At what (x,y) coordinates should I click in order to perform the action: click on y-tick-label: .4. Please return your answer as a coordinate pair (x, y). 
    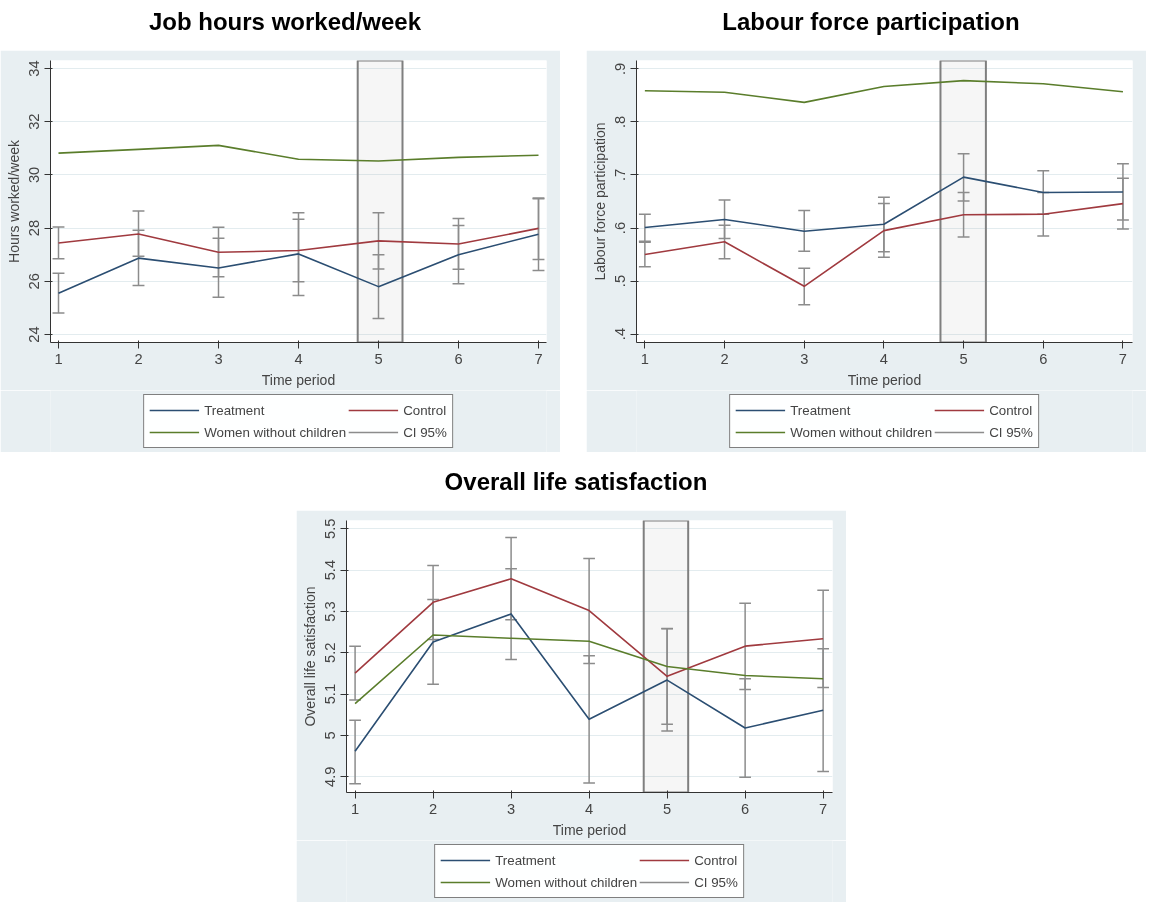
    Looking at the image, I should click on (620, 334).